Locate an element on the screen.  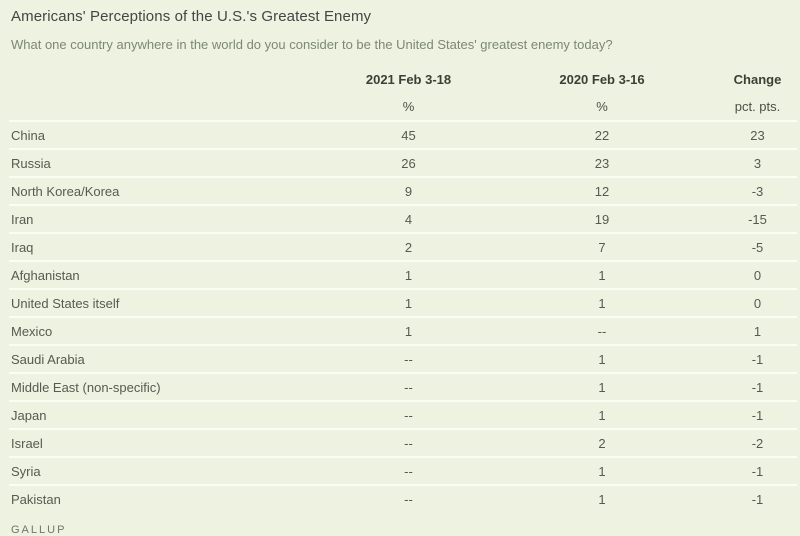
row-country: China is located at coordinates (170, 135).